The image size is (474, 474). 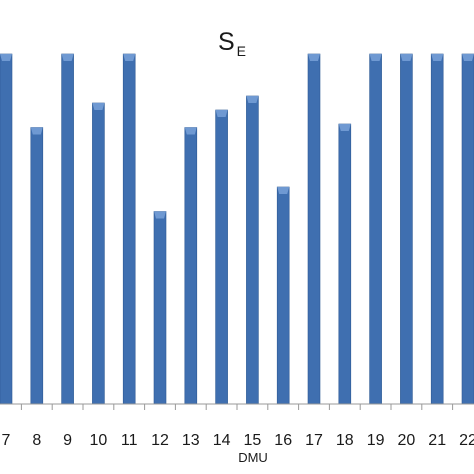 What do you see at coordinates (253, 440) in the screenshot?
I see `x-tick-label-15: 15` at bounding box center [253, 440].